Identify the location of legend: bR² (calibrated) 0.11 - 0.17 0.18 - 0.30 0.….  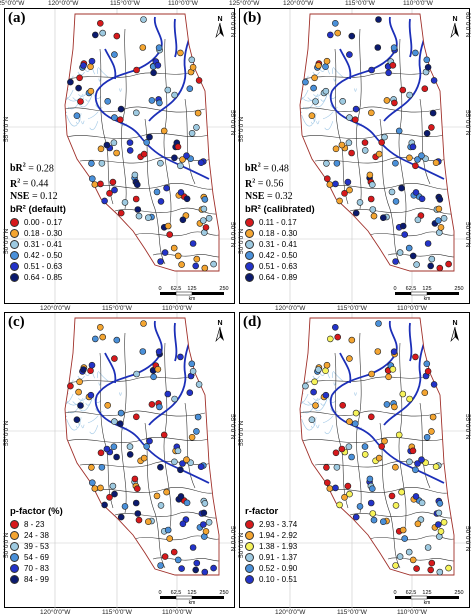
(280, 243).